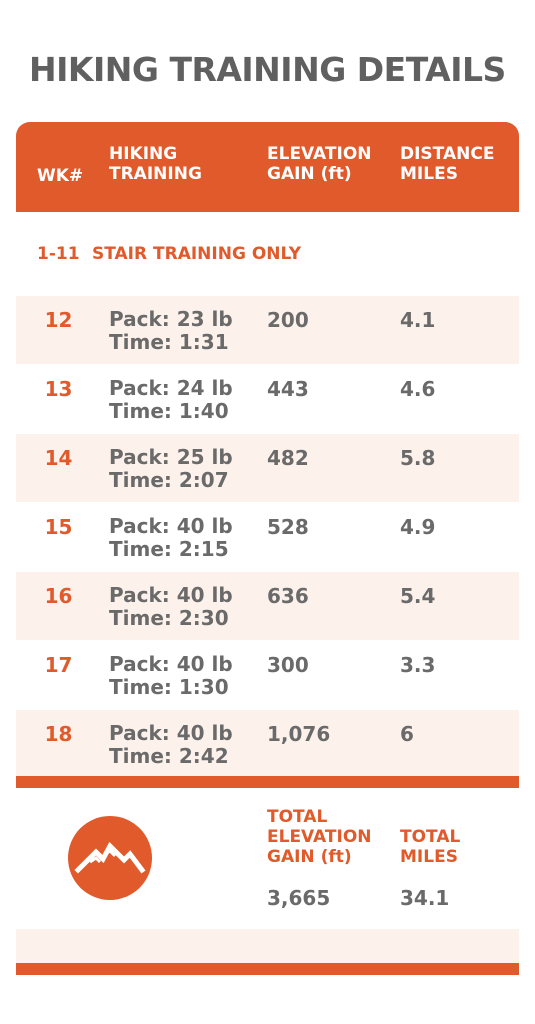 Image resolution: width=535 pixels, height=1024 pixels. What do you see at coordinates (430, 837) in the screenshot?
I see `total-miles-line1: TOTAL` at bounding box center [430, 837].